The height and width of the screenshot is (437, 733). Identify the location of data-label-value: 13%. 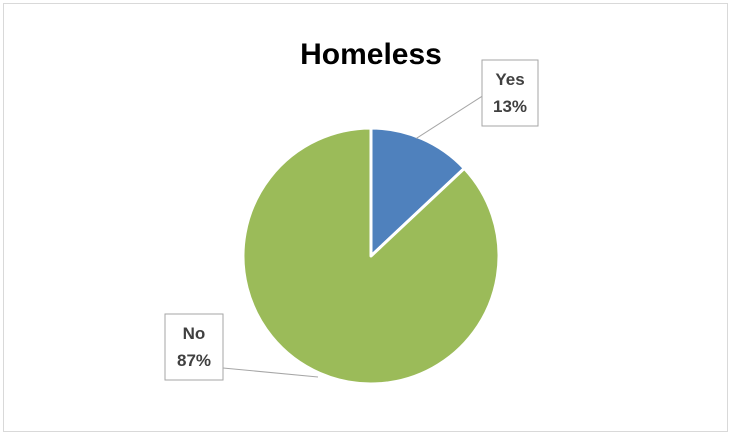
(510, 106).